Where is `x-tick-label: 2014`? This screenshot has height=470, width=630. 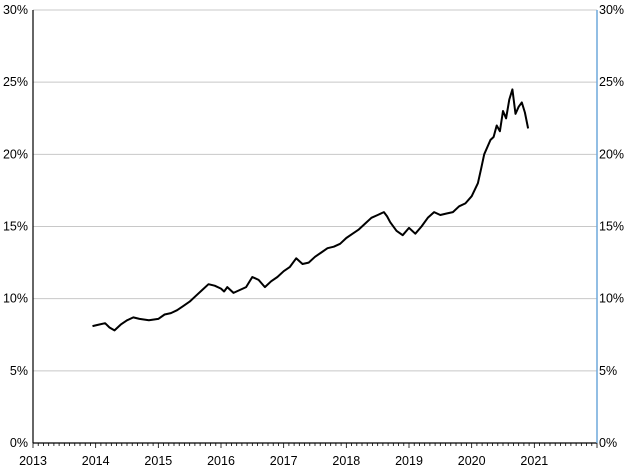
x-tick-label: 2014 is located at coordinates (96, 461).